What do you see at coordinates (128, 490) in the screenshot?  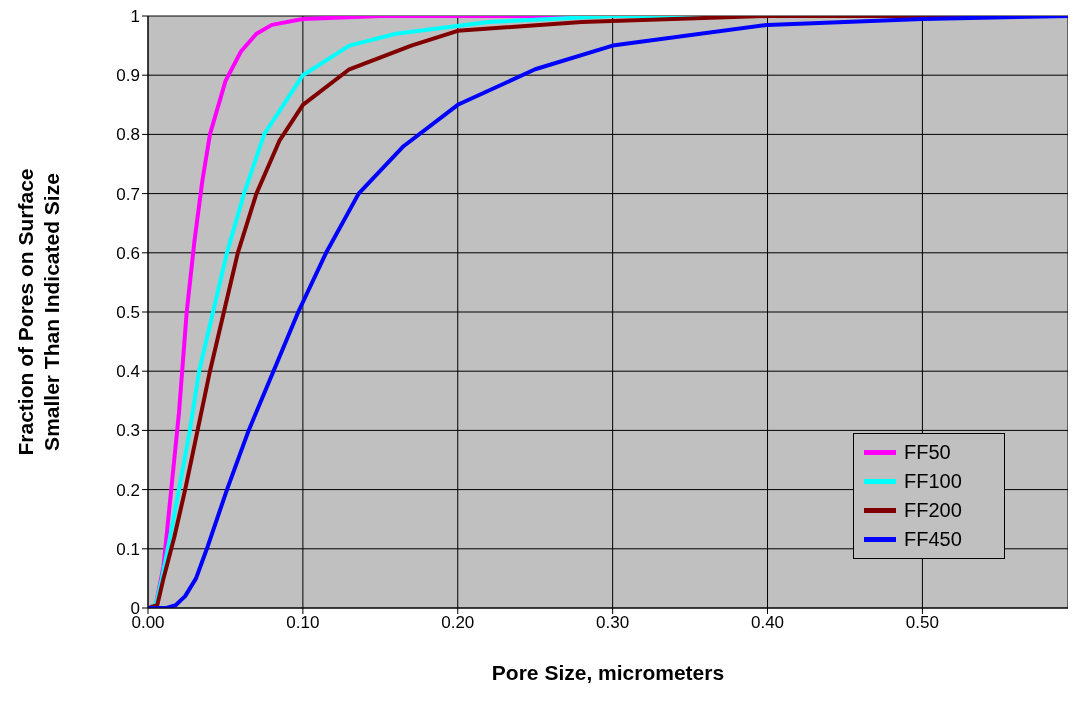 I see `y-tick-label: 0.2` at bounding box center [128, 490].